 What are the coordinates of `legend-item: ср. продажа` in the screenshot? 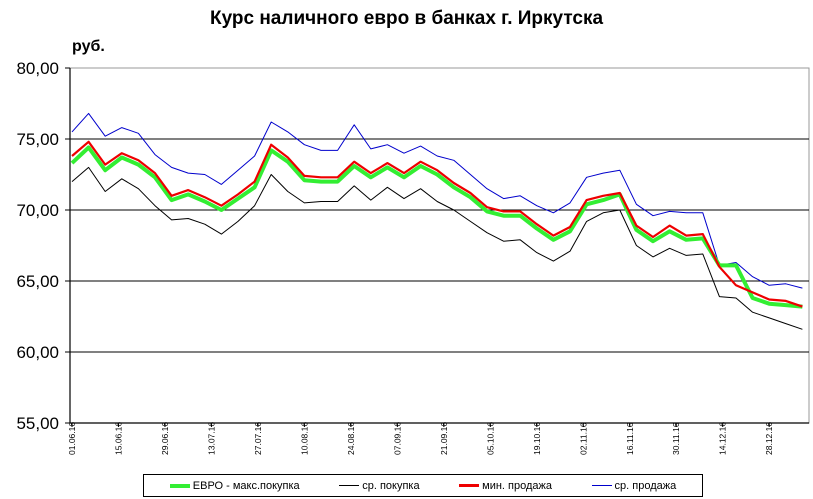 It's located at (634, 485).